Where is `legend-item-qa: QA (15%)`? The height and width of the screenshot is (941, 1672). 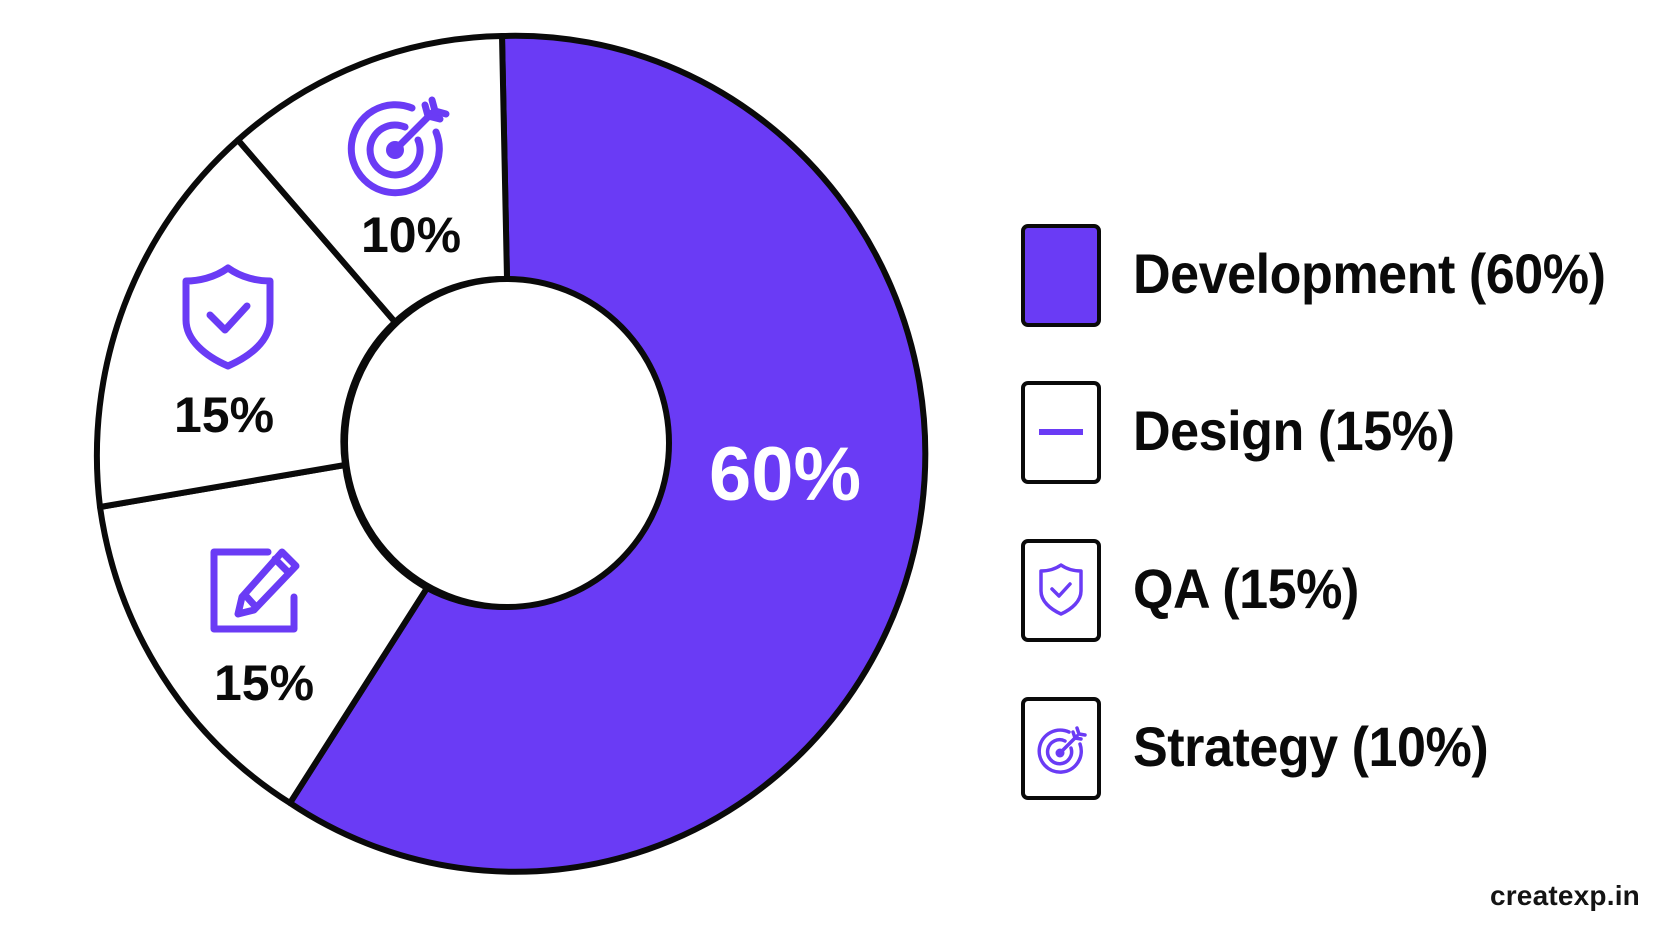
legend-item-qa: QA (15%) is located at coordinates (1341, 590).